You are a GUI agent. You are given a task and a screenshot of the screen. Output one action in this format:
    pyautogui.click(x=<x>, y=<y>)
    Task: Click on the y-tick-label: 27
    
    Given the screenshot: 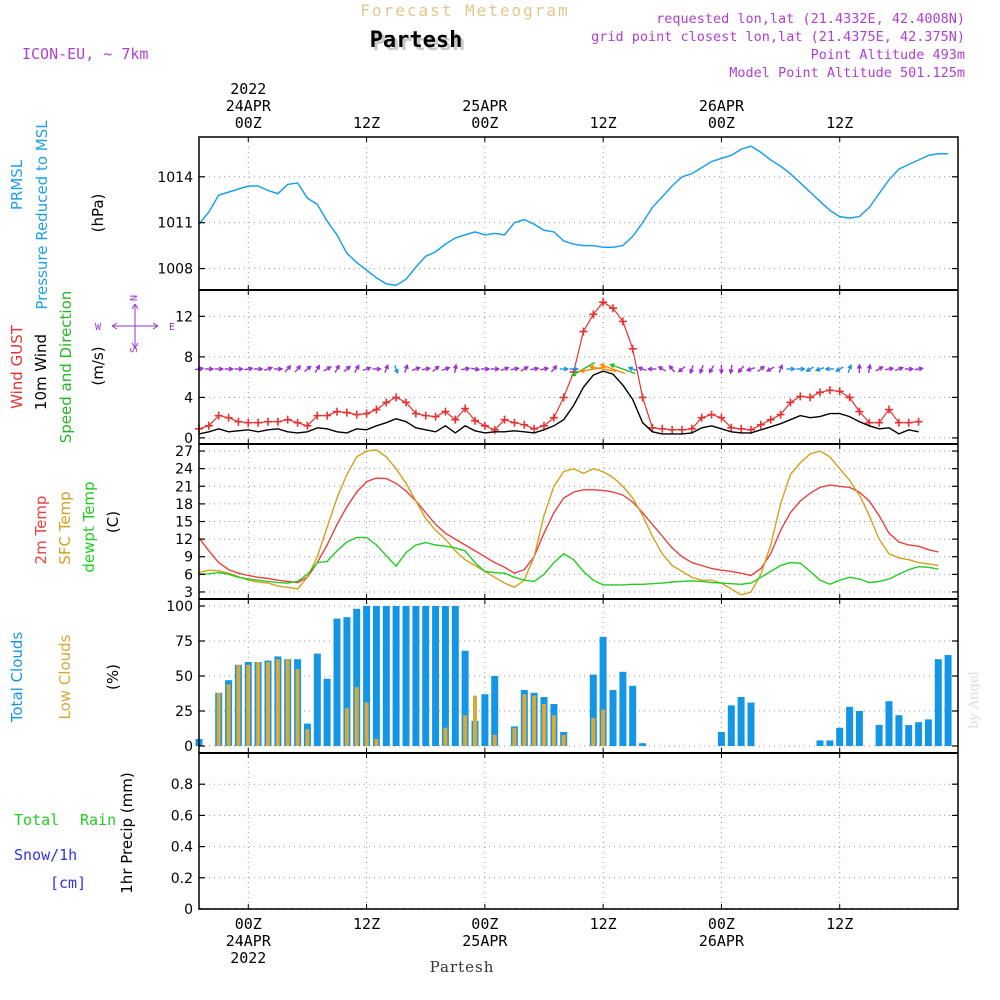 What is the action you would take?
    pyautogui.click(x=184, y=452)
    